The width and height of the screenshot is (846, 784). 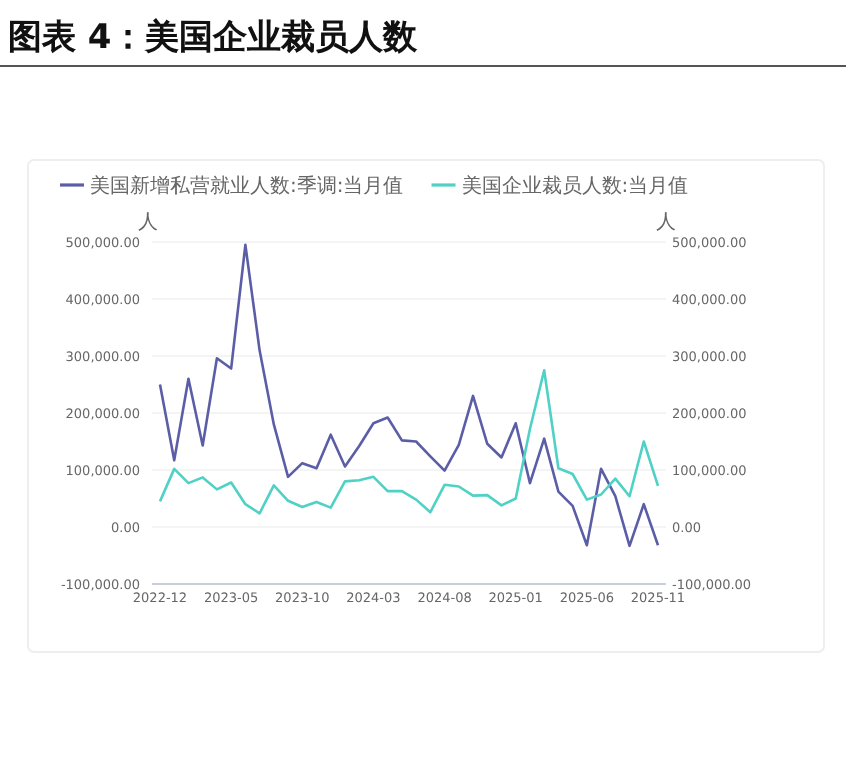 What do you see at coordinates (148, 223) in the screenshot?
I see `y-axis-title: 人` at bounding box center [148, 223].